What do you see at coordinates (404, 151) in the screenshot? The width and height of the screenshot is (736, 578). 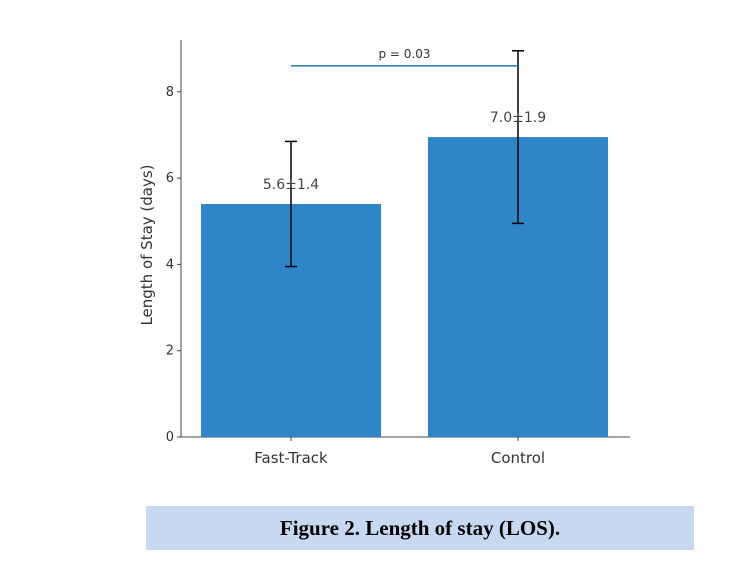 I see `data-labels: 5.6±1.4 7.0±1.9` at bounding box center [404, 151].